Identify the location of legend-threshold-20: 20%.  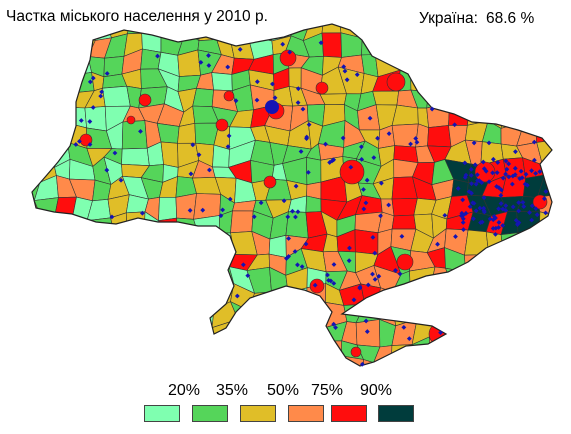
(184, 390).